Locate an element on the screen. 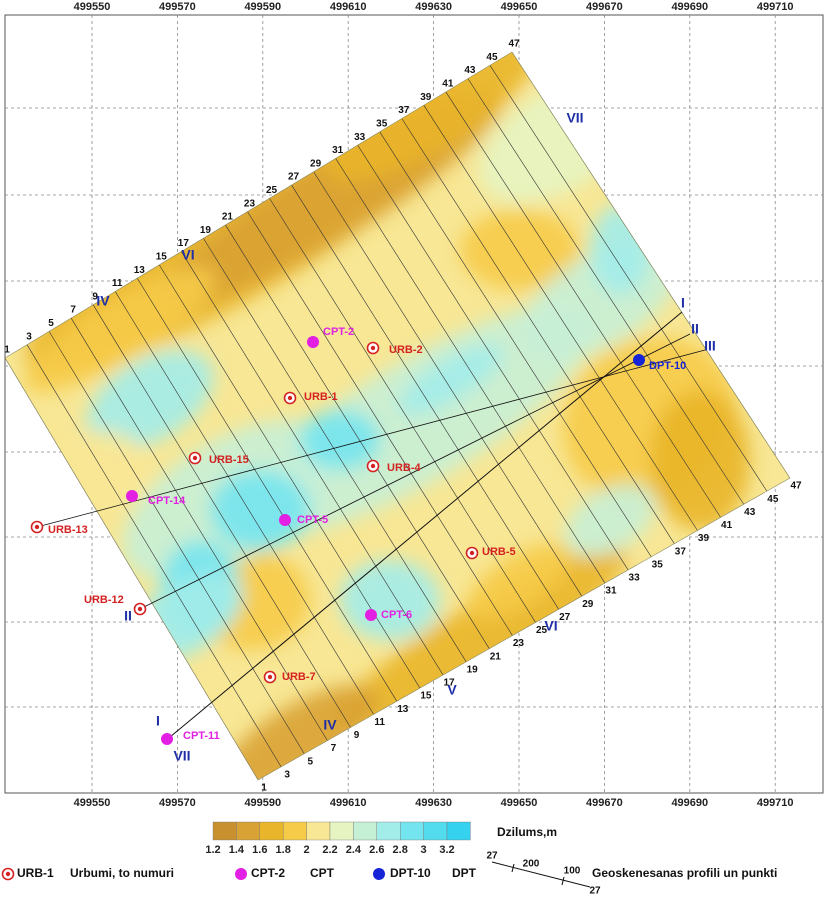 The width and height of the screenshot is (824, 900). colorbar-label: 1.6 is located at coordinates (259, 850).